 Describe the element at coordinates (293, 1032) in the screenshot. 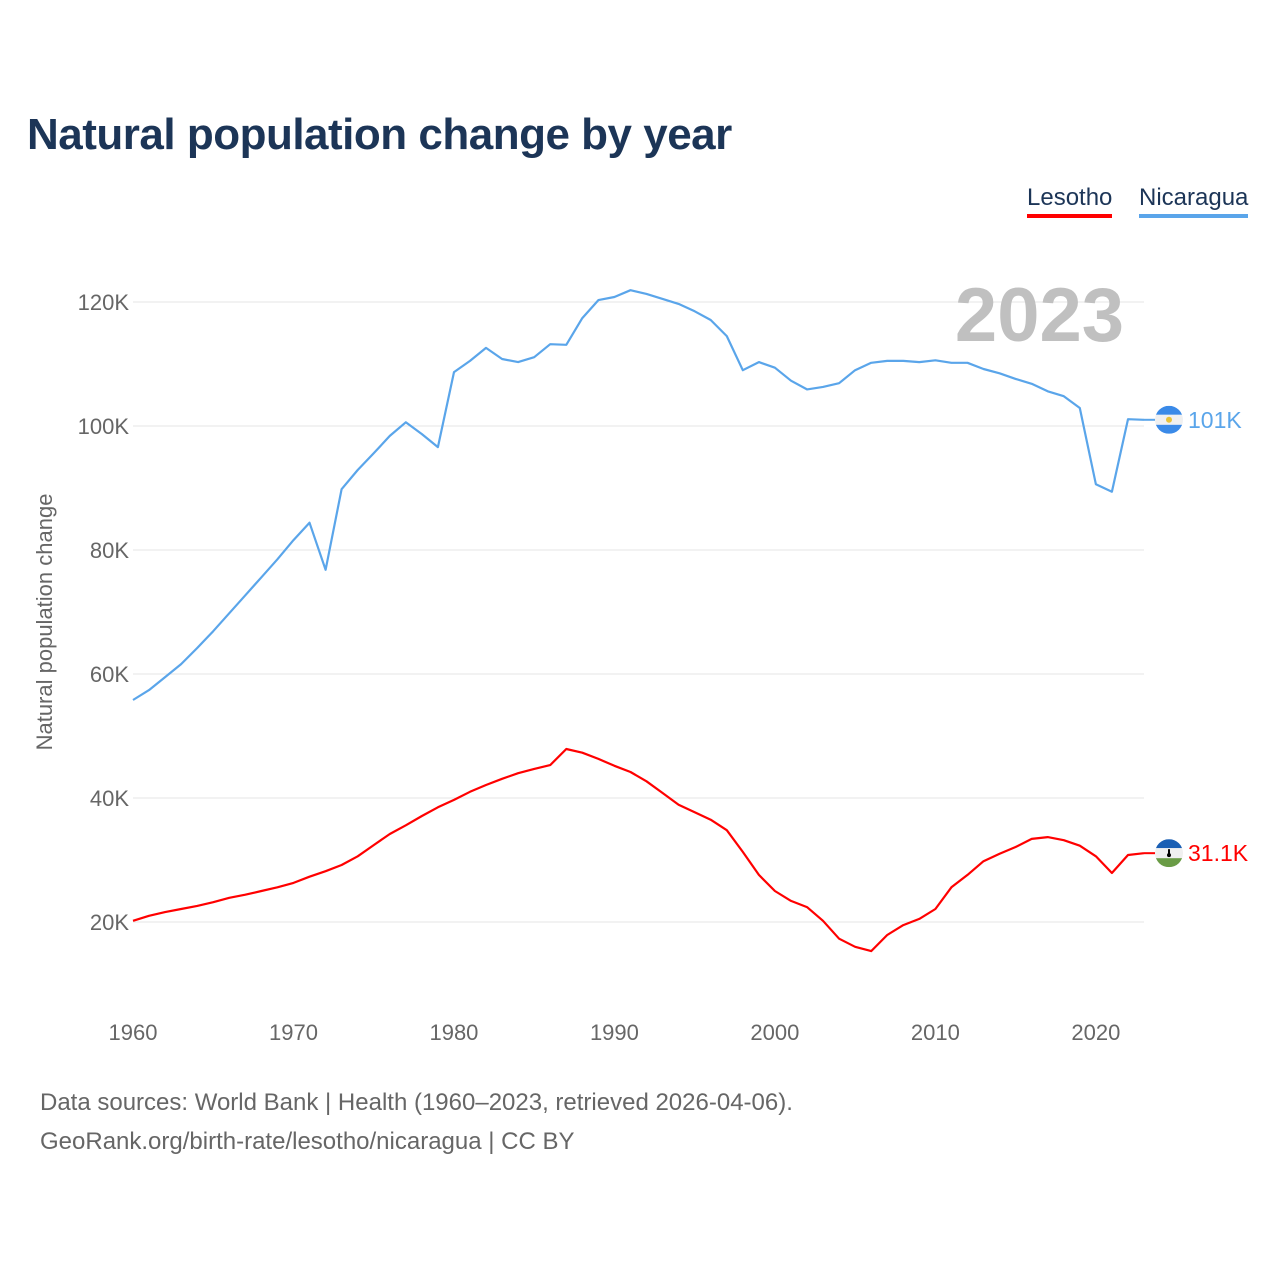

I see `x-tick-label: 1970` at that location.